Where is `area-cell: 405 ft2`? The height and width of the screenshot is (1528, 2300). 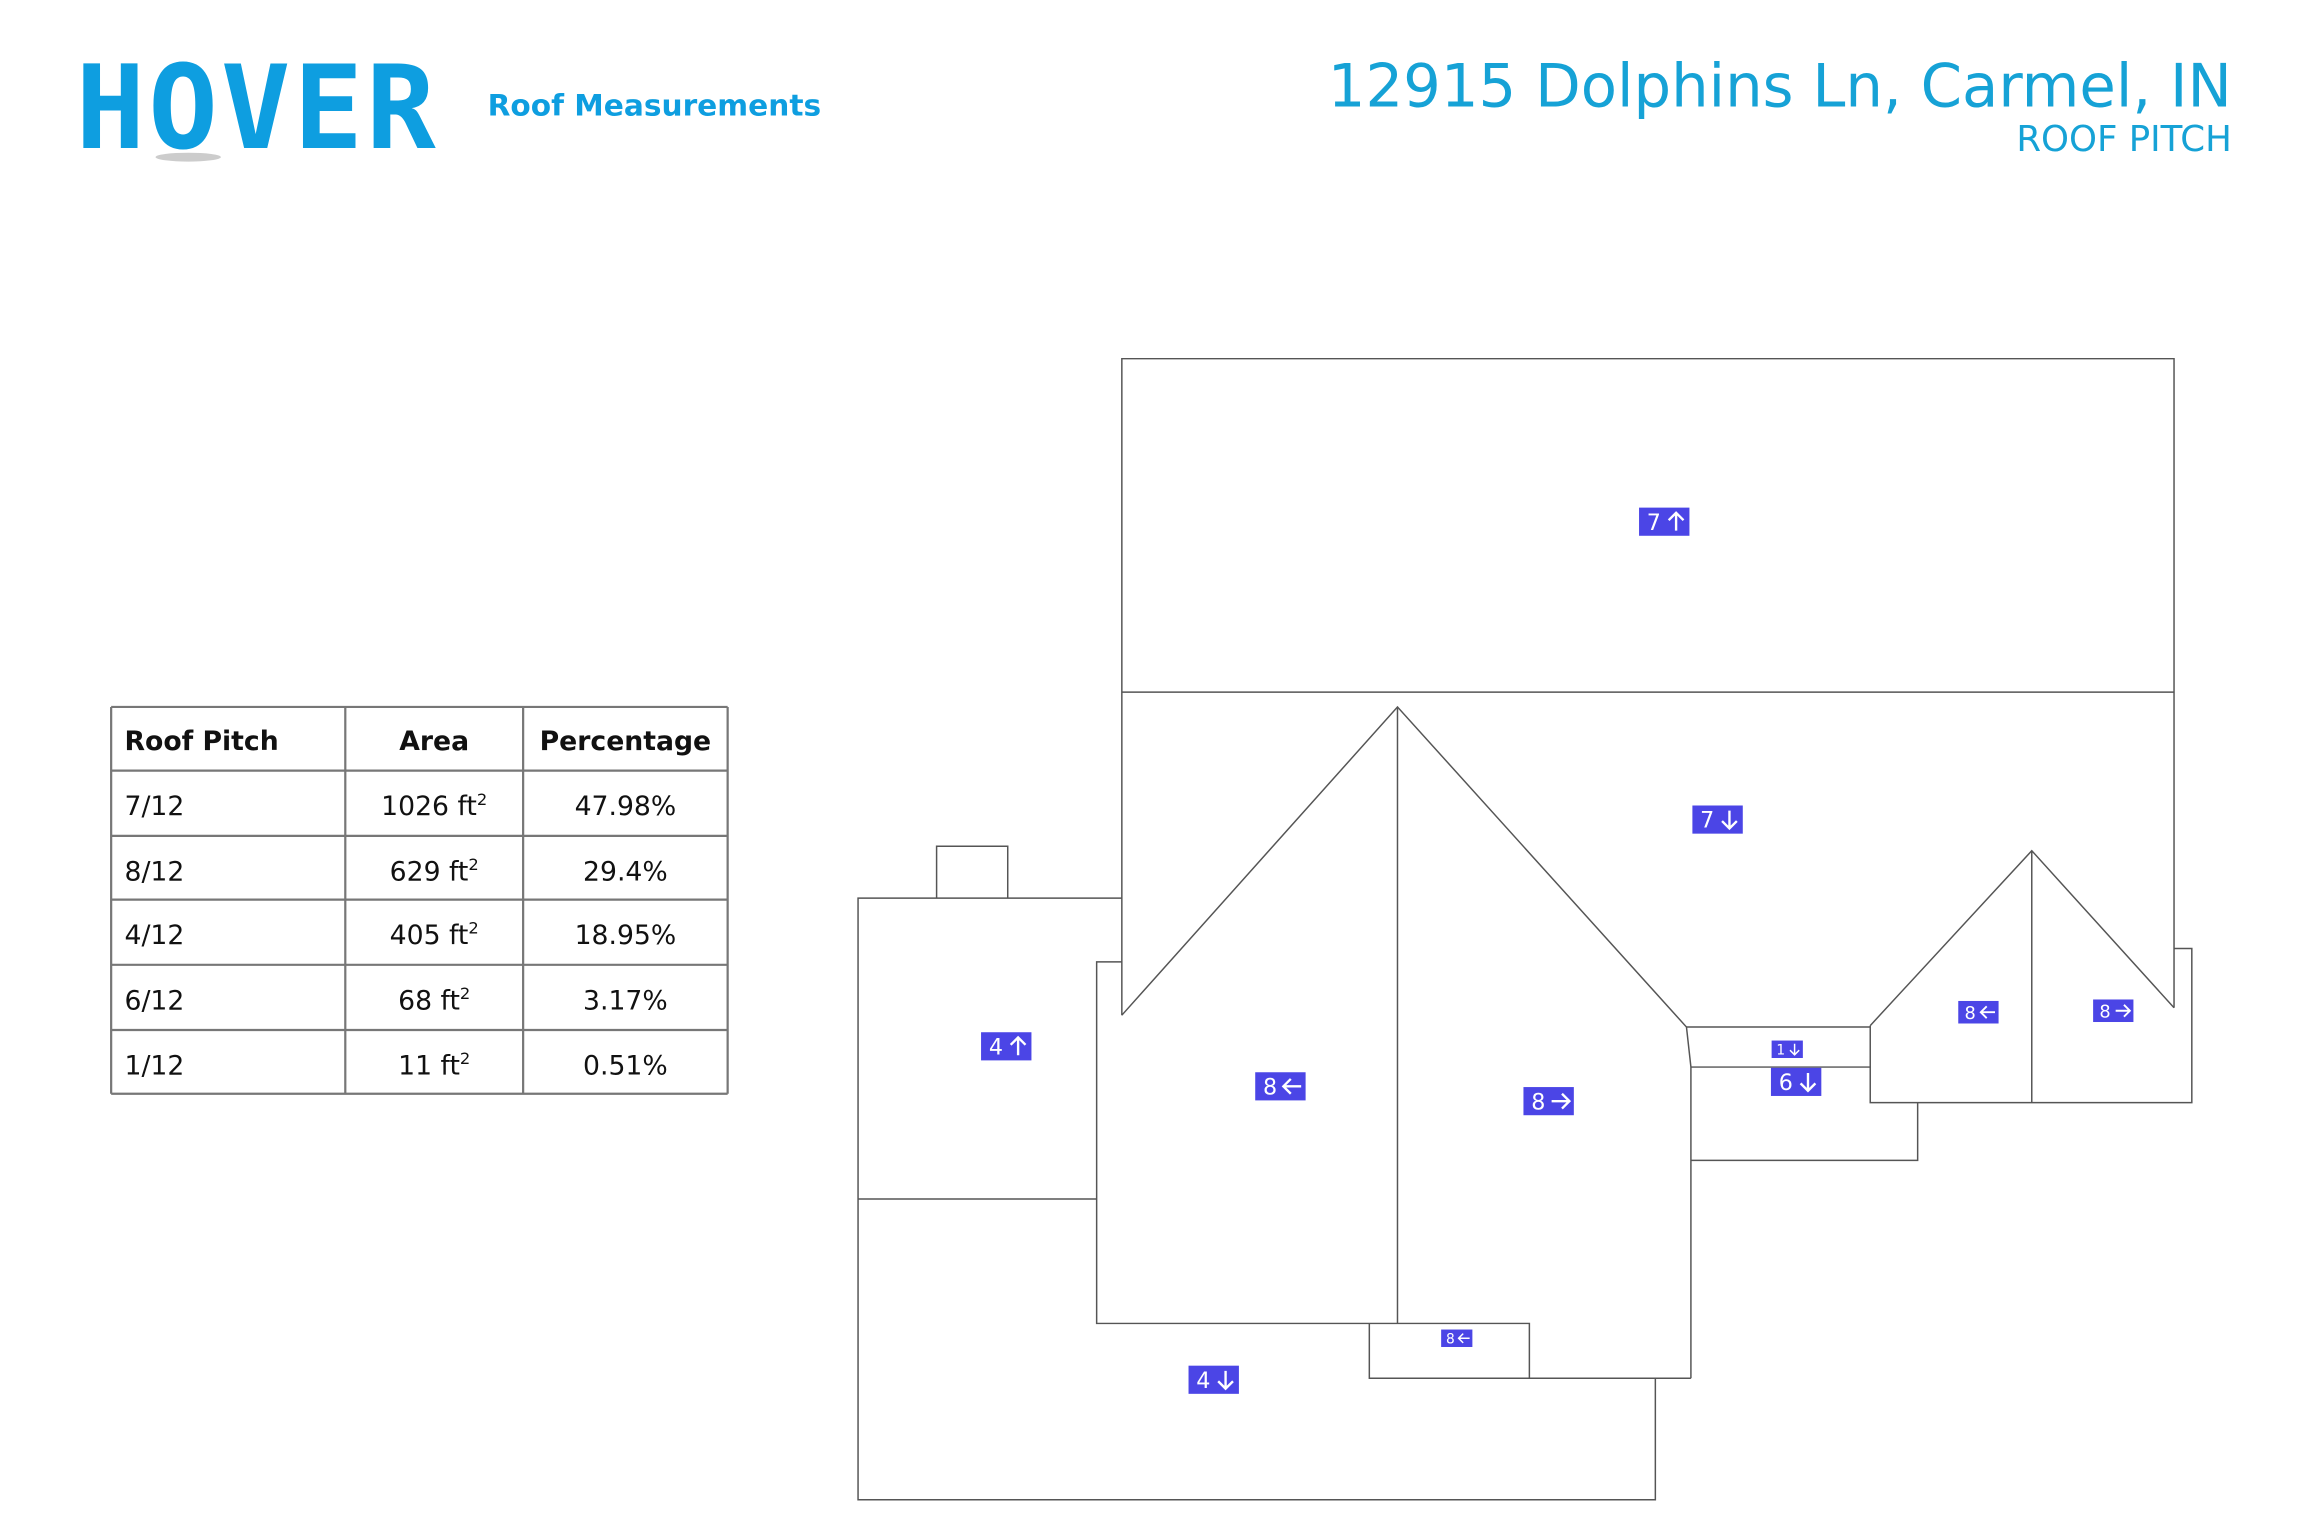
area-cell: 405 ft2 is located at coordinates (434, 935).